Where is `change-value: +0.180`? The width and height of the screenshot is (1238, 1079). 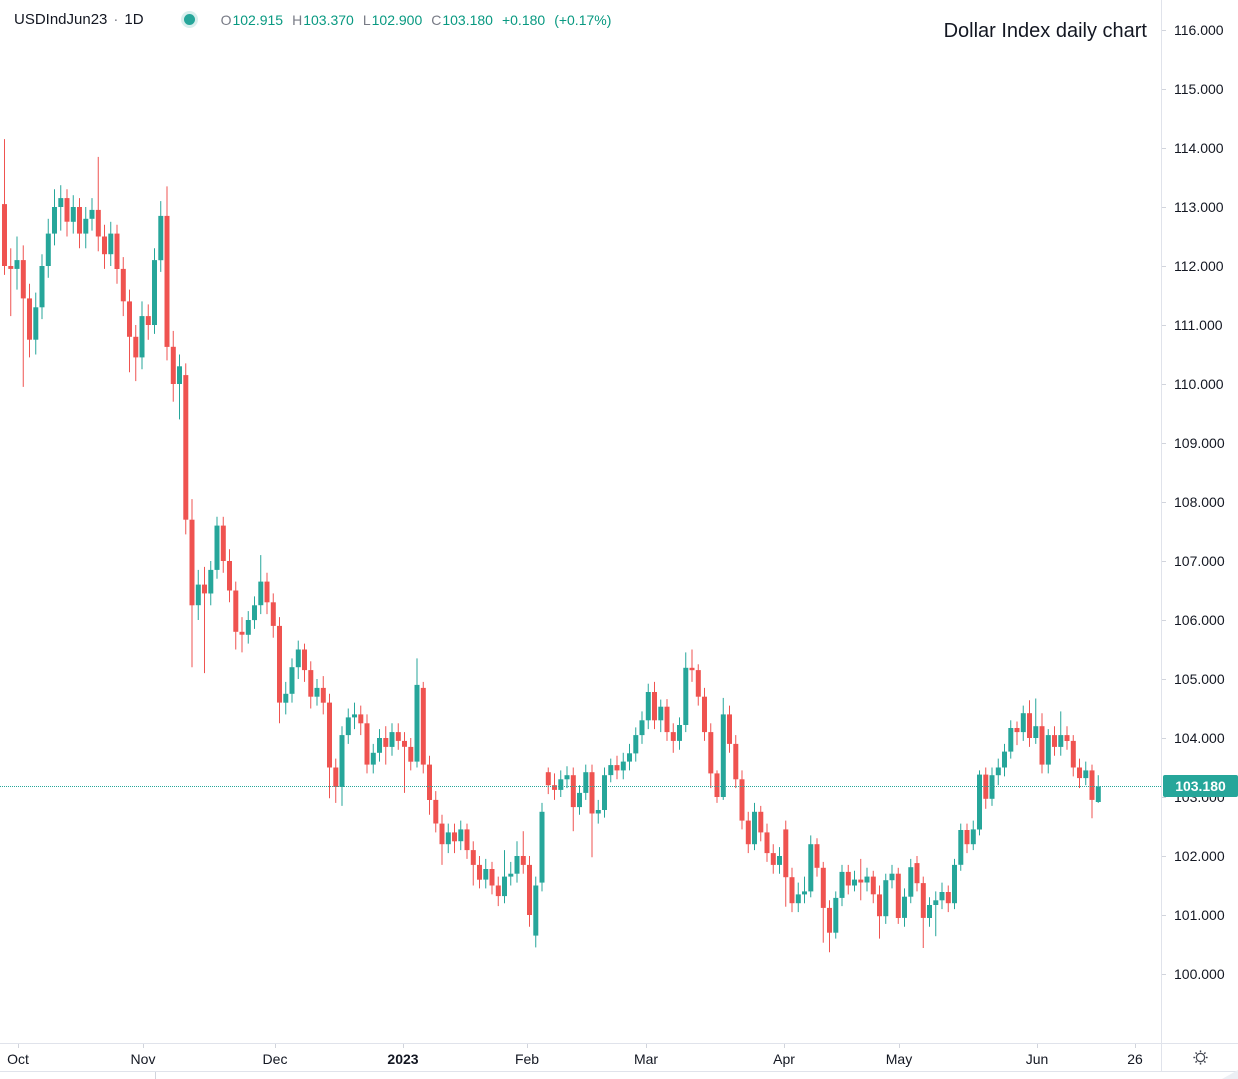 change-value: +0.180 is located at coordinates (523, 19).